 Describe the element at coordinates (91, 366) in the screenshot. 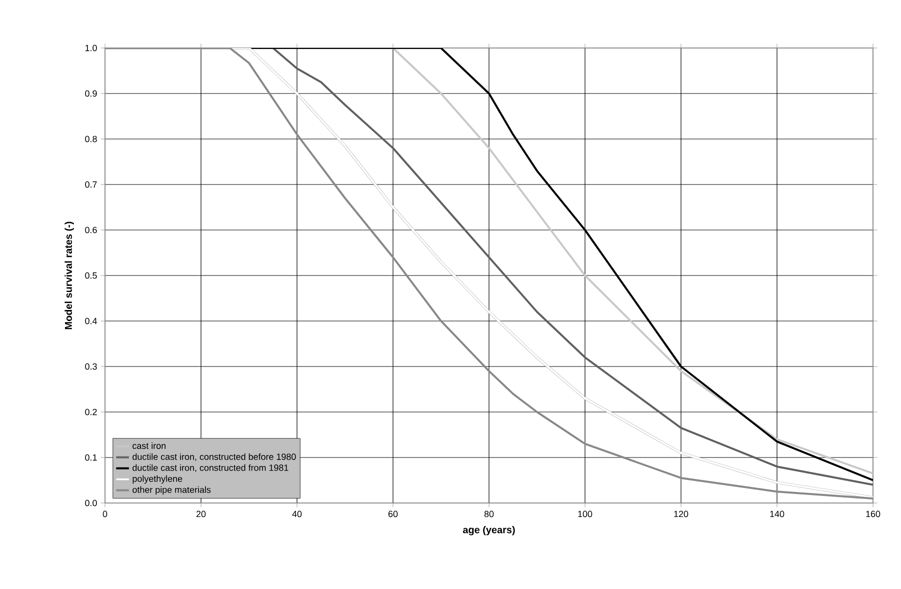

I see `y-tick-label: 0.3` at that location.